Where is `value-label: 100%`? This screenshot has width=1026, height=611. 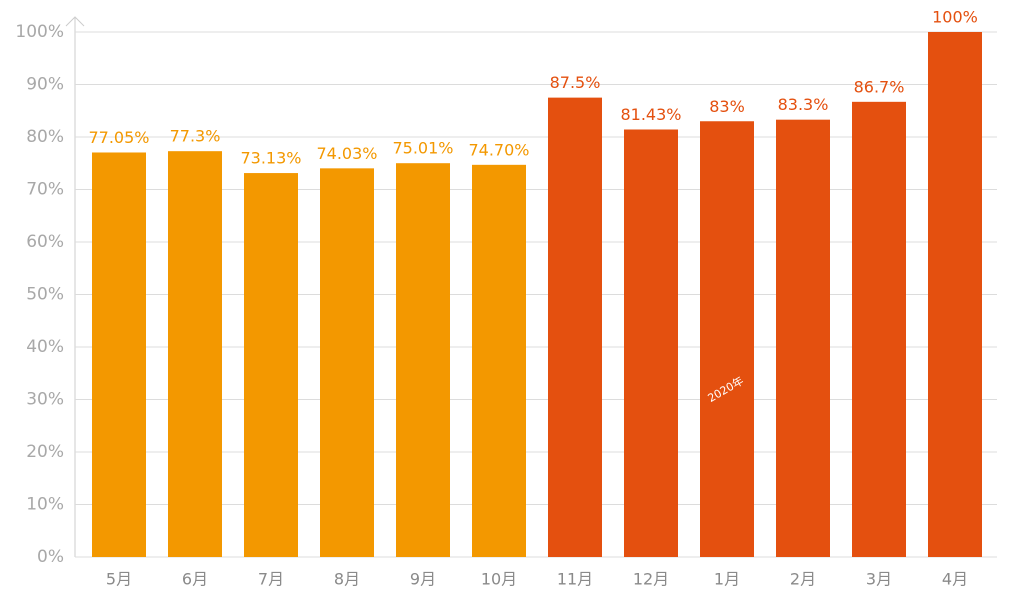 value-label: 100% is located at coordinates (955, 17).